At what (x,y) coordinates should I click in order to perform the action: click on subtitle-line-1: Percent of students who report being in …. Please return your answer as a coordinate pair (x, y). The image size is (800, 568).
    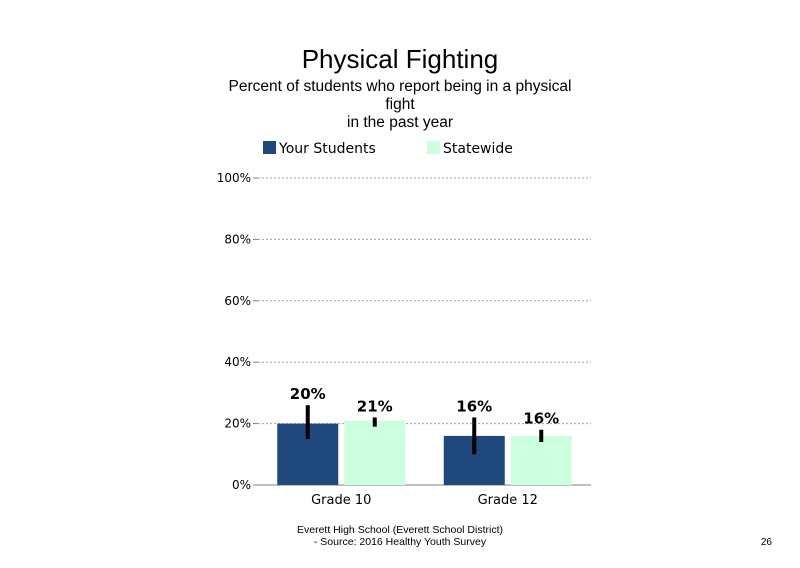
    Looking at the image, I should click on (400, 86).